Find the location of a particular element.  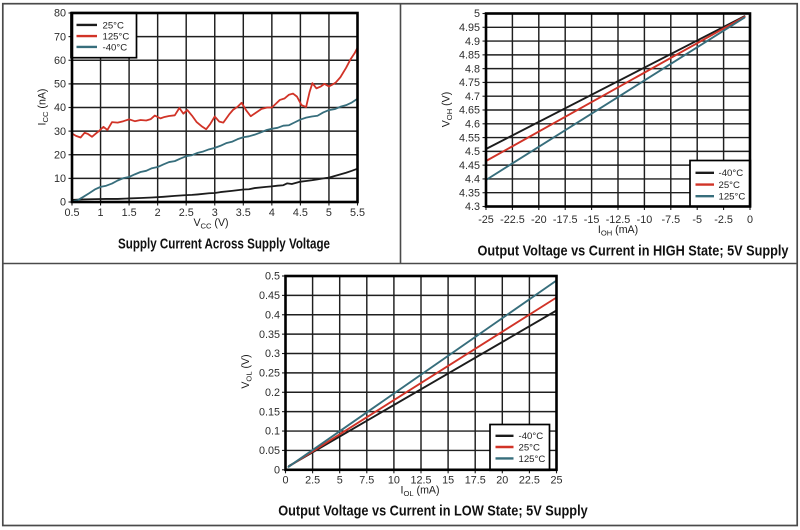

svg-text: 5.5 is located at coordinates (357, 213).